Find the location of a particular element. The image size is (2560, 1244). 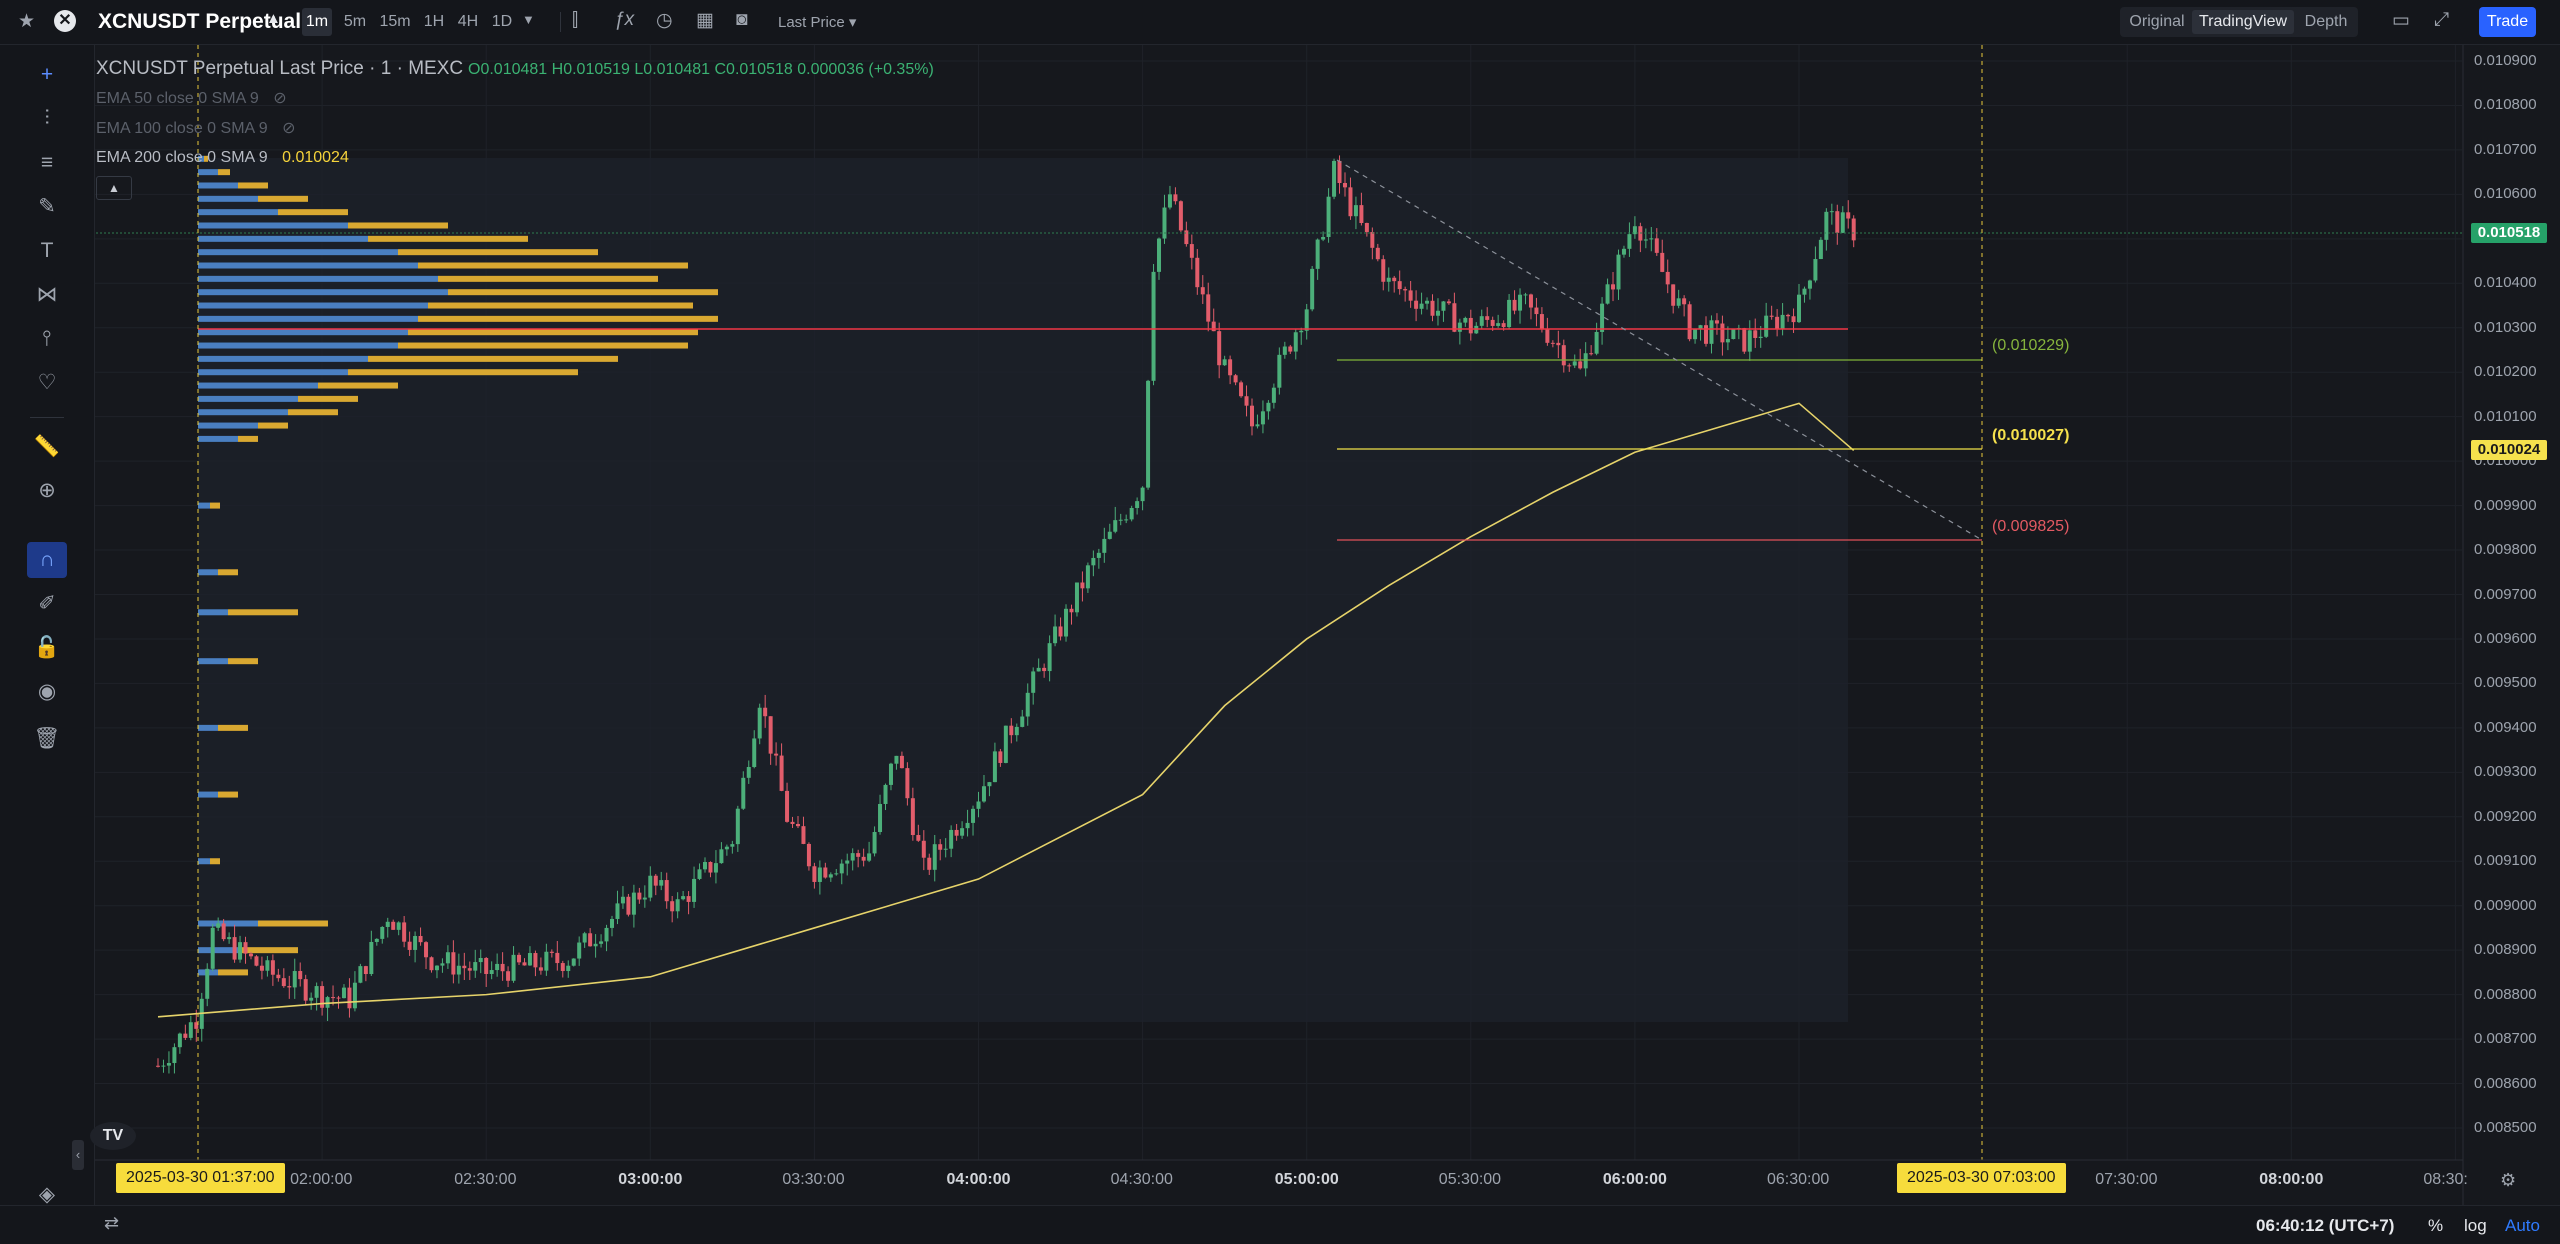

price-axis-label: 0.008800 is located at coordinates (2505, 994).